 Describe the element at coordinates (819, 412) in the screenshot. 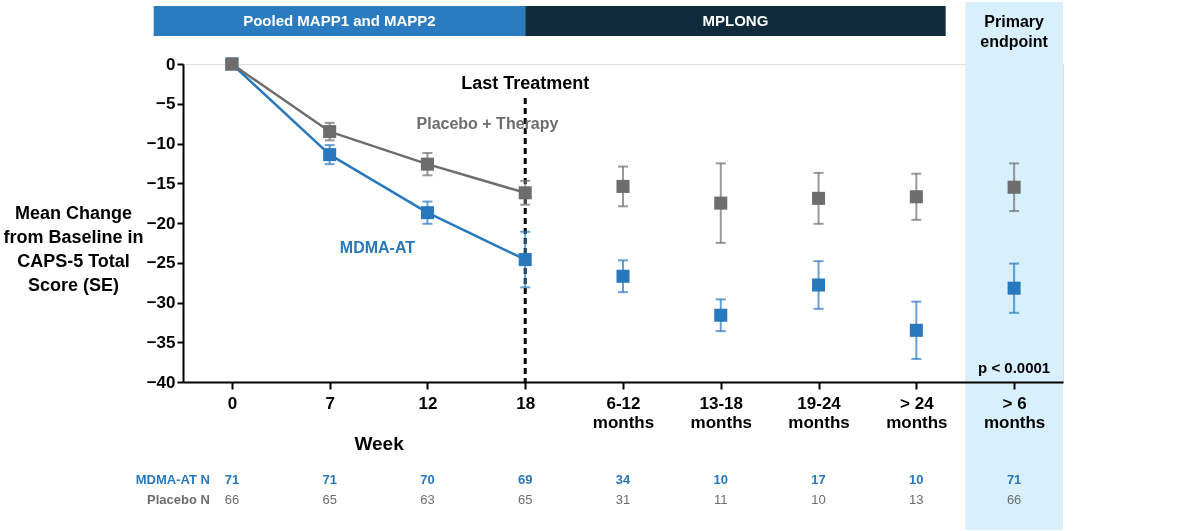

I see `x-tick-label: 19-24 months` at that location.